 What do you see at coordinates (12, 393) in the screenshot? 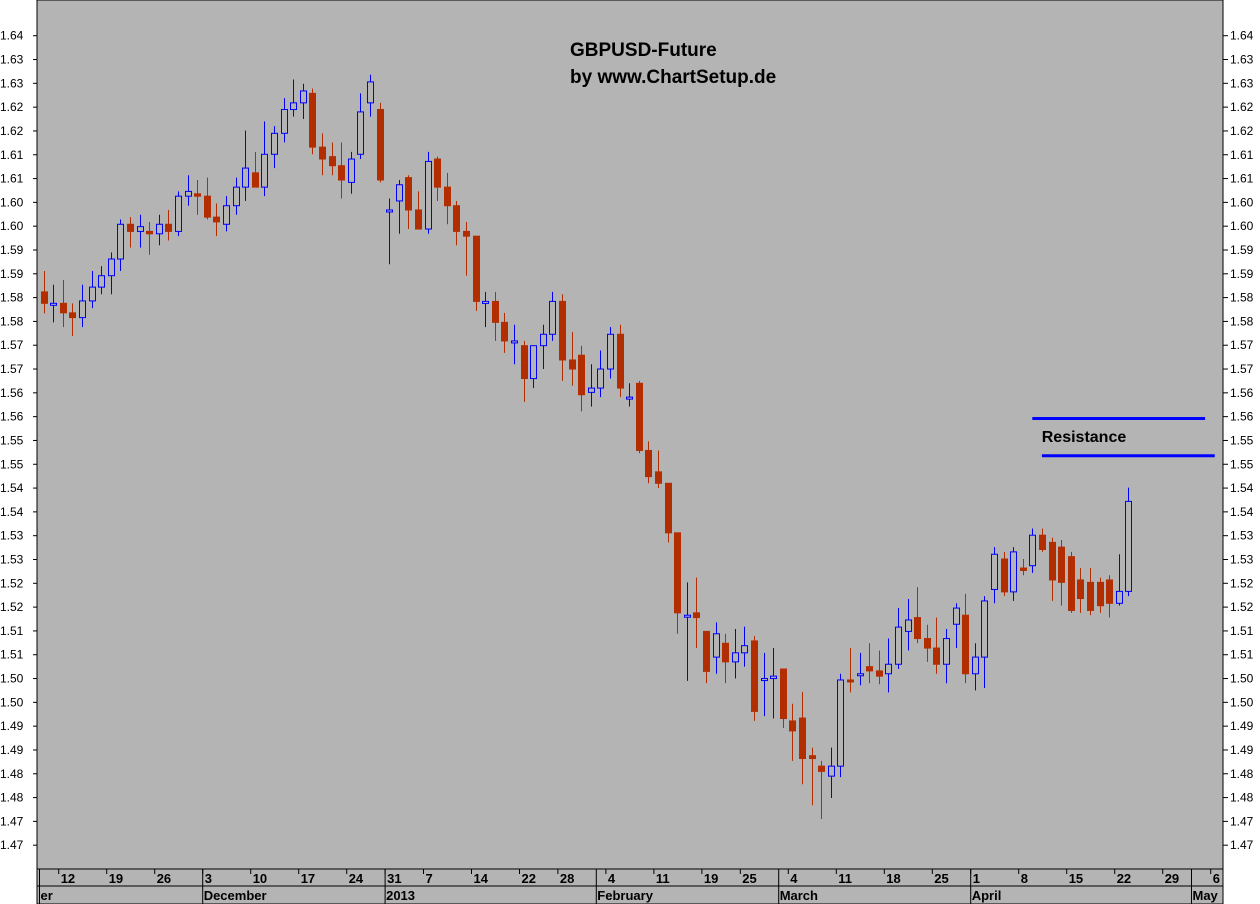
I see `y-tick-label-left: 1.56` at bounding box center [12, 393].